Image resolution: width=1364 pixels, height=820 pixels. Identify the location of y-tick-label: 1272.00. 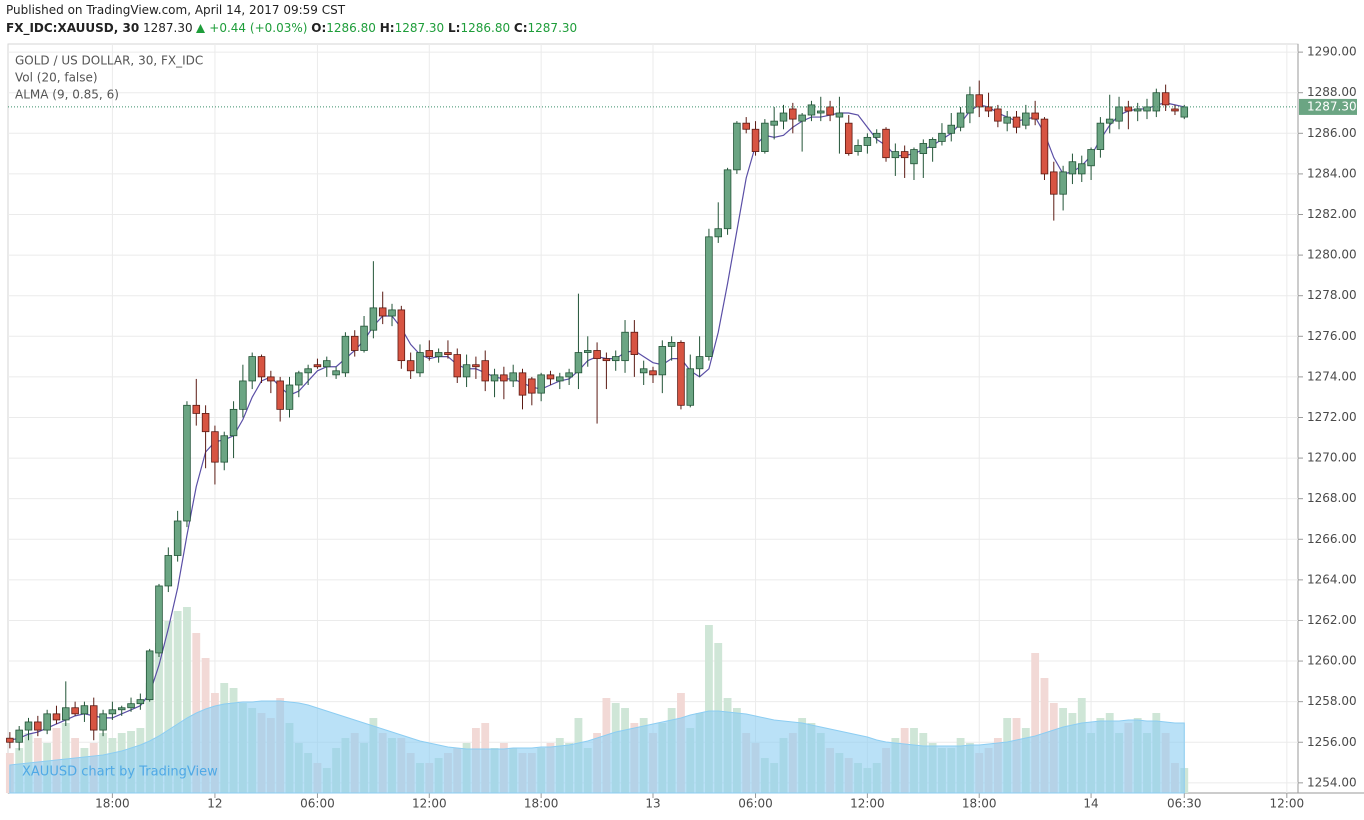
(1332, 417).